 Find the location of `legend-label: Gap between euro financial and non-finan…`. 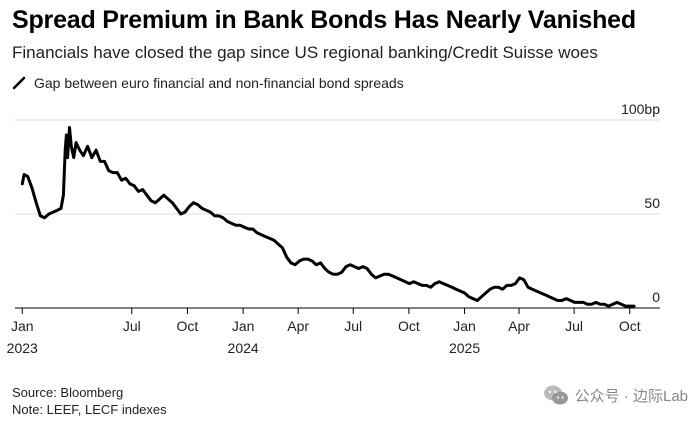

legend-label: Gap between euro financial and non-finan… is located at coordinates (219, 83).